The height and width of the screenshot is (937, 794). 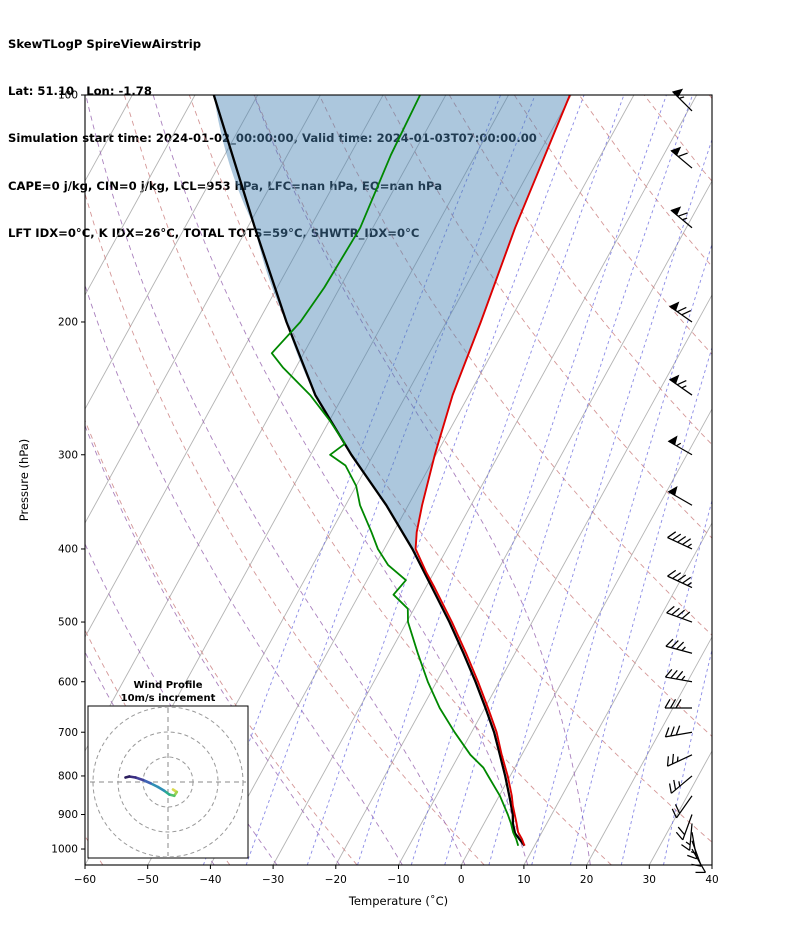 What do you see at coordinates (168, 698) in the screenshot?
I see `hodograph-subtitle: 10m/s increment` at bounding box center [168, 698].